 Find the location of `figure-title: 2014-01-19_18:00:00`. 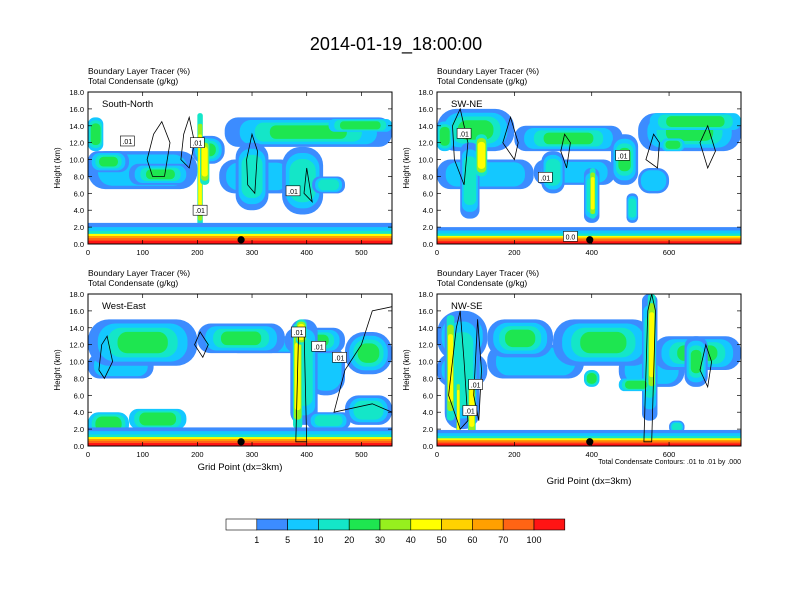

figure-title: 2014-01-19_18:00:00 is located at coordinates (396, 44).